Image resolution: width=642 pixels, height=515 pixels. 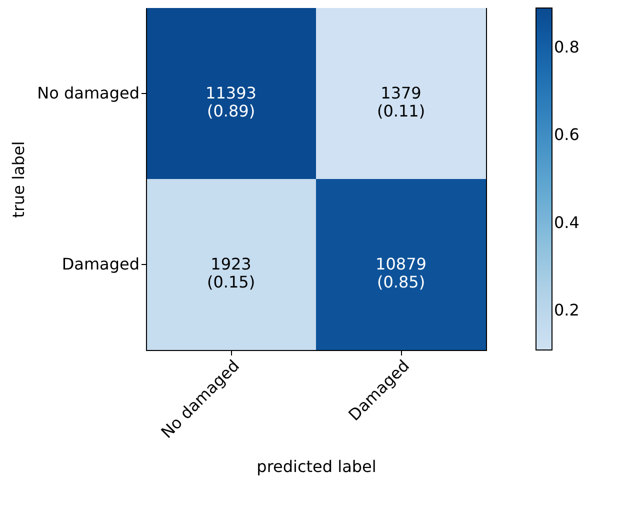 What do you see at coordinates (18, 179) in the screenshot?
I see `y-axis-title: true label` at bounding box center [18, 179].